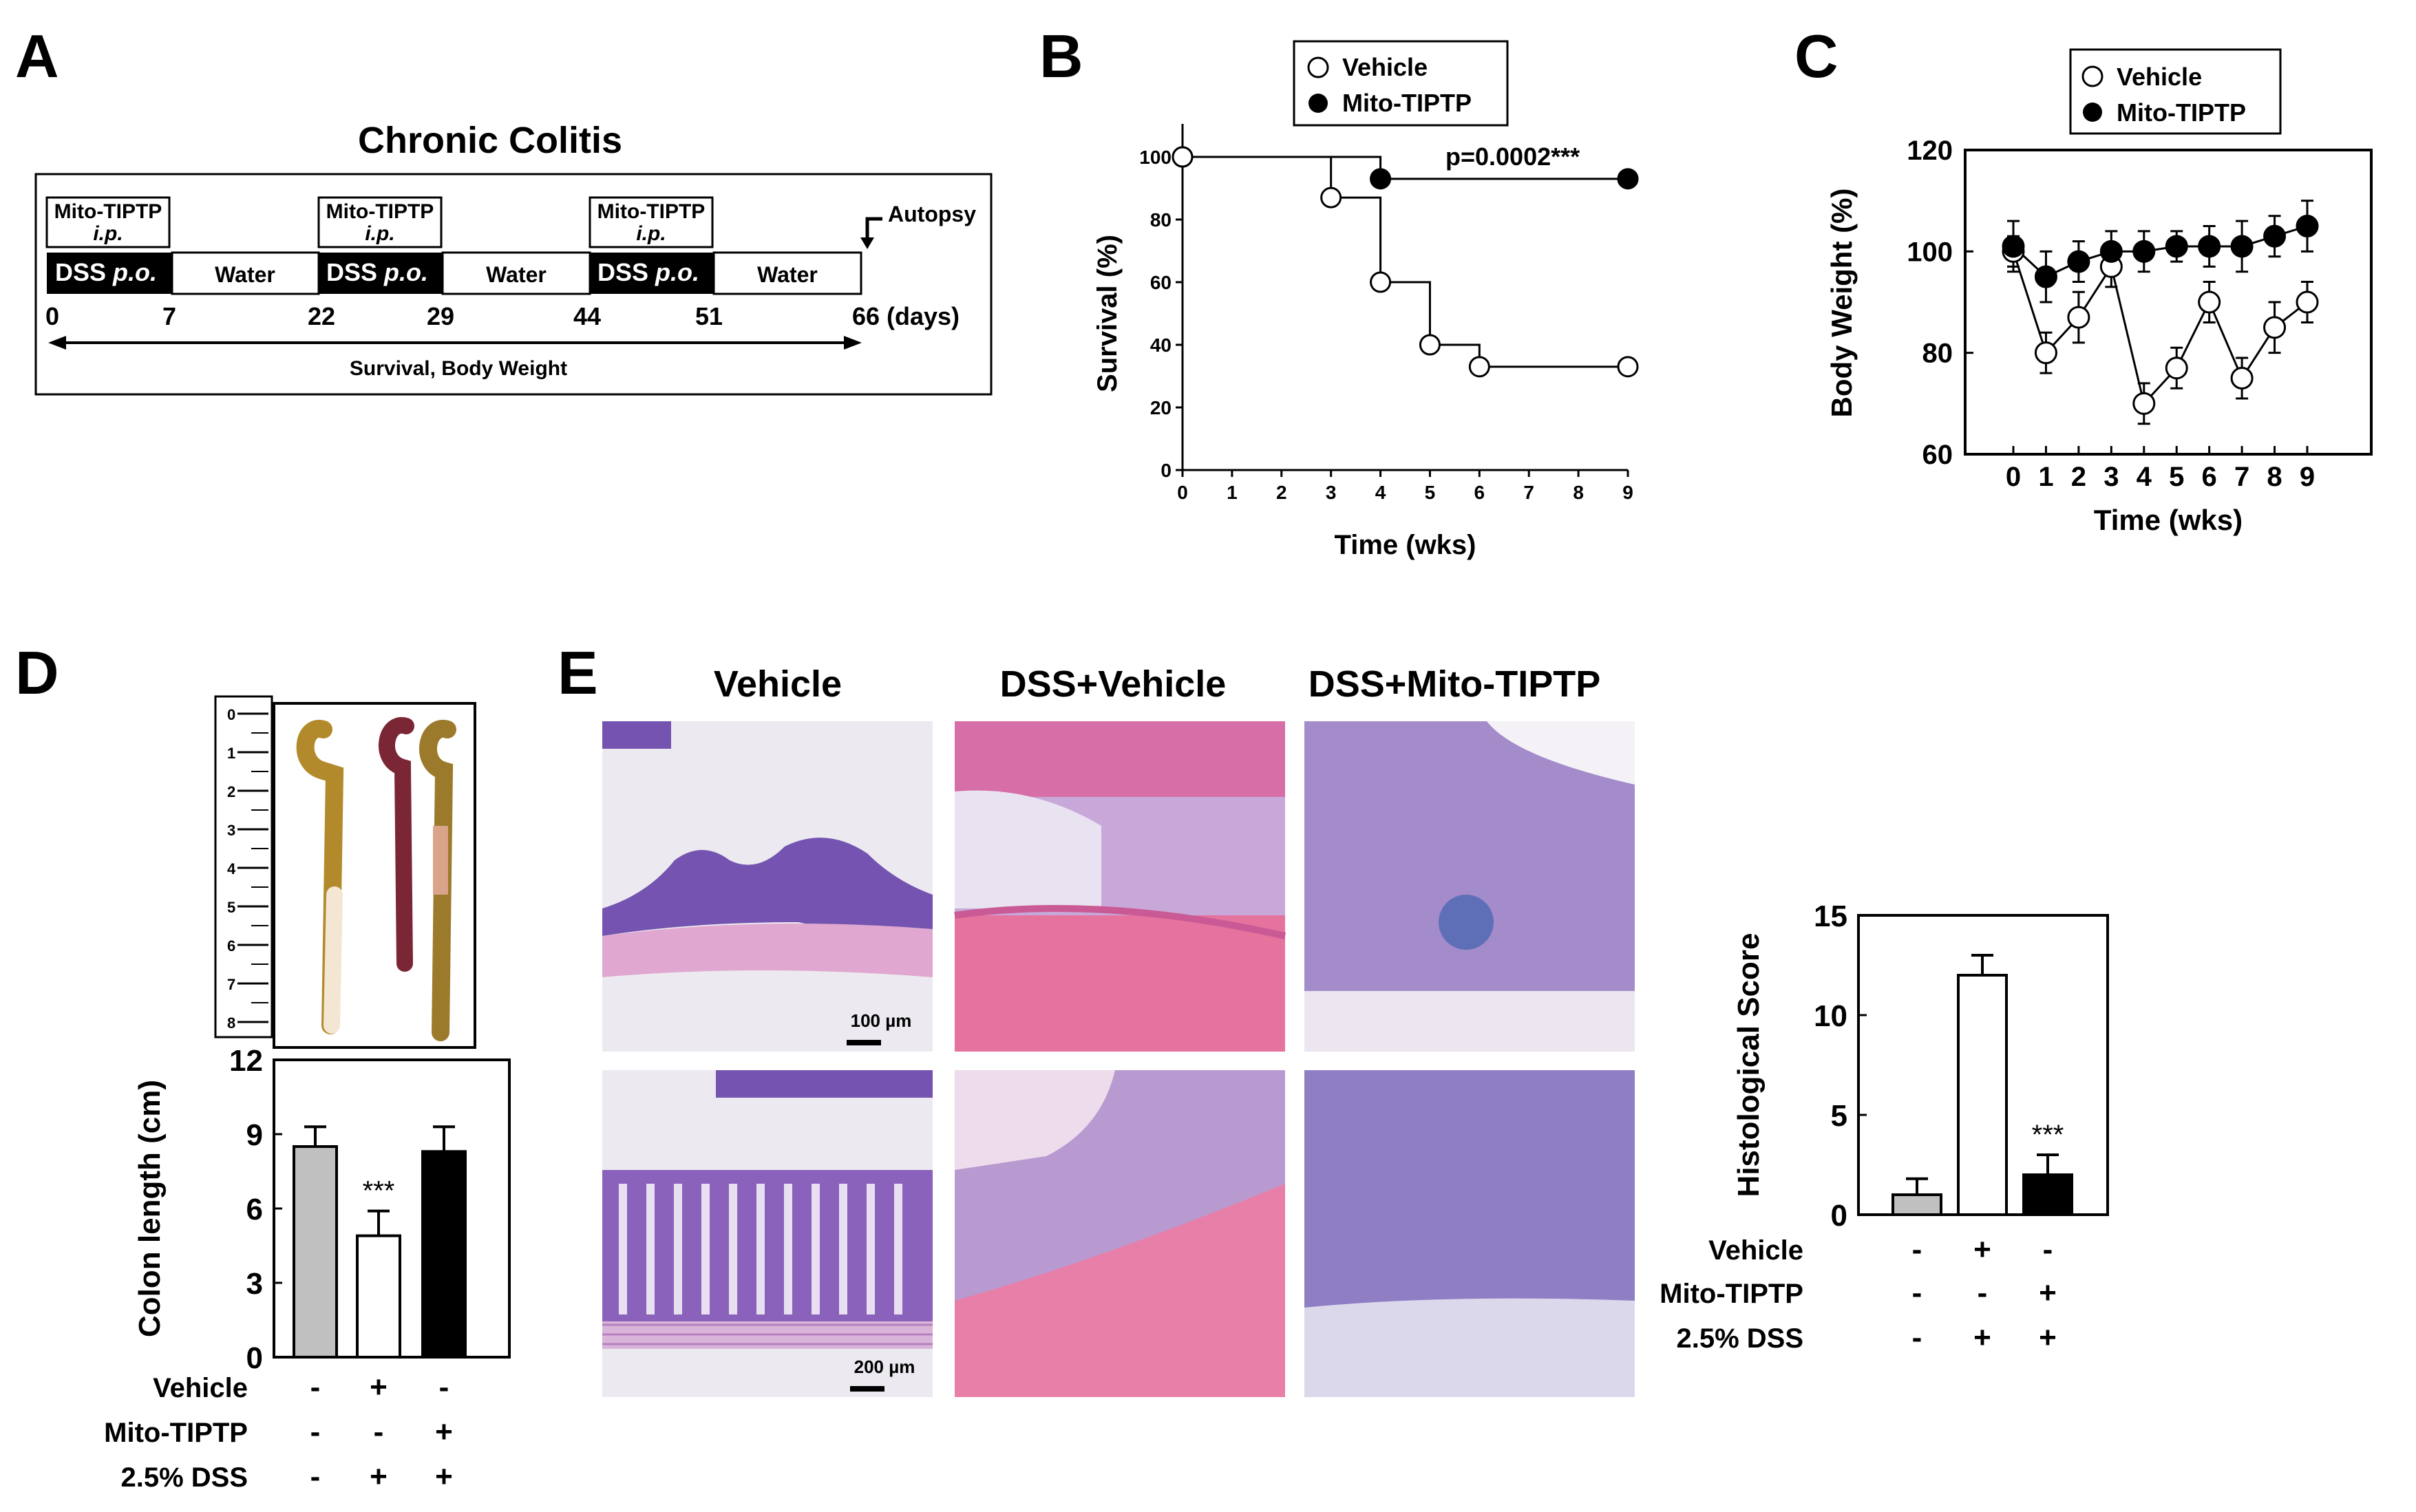 This screenshot has height=1512, width=2416. I want to click on ruler-tick-label: 6, so click(231, 946).